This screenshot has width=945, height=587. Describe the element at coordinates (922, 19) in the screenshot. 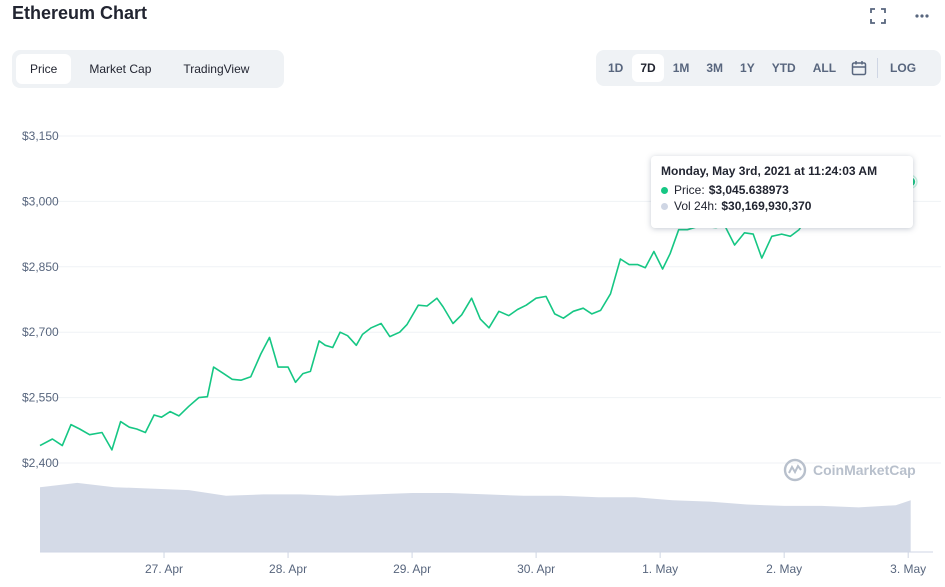

I see `more-icon` at that location.